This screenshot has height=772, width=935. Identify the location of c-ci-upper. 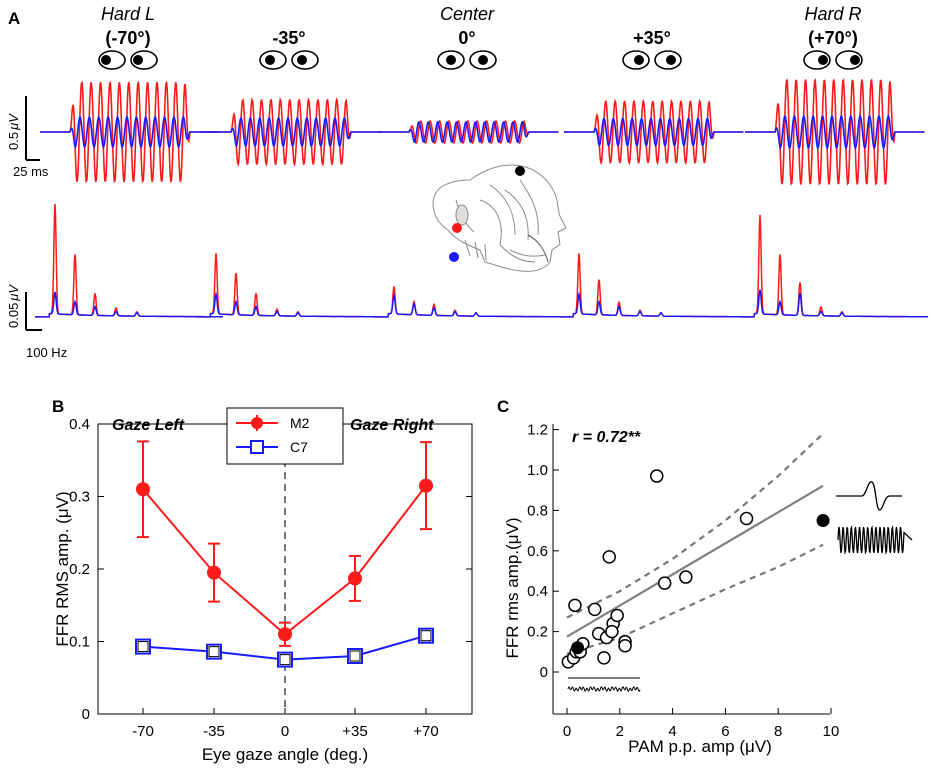
(695, 525).